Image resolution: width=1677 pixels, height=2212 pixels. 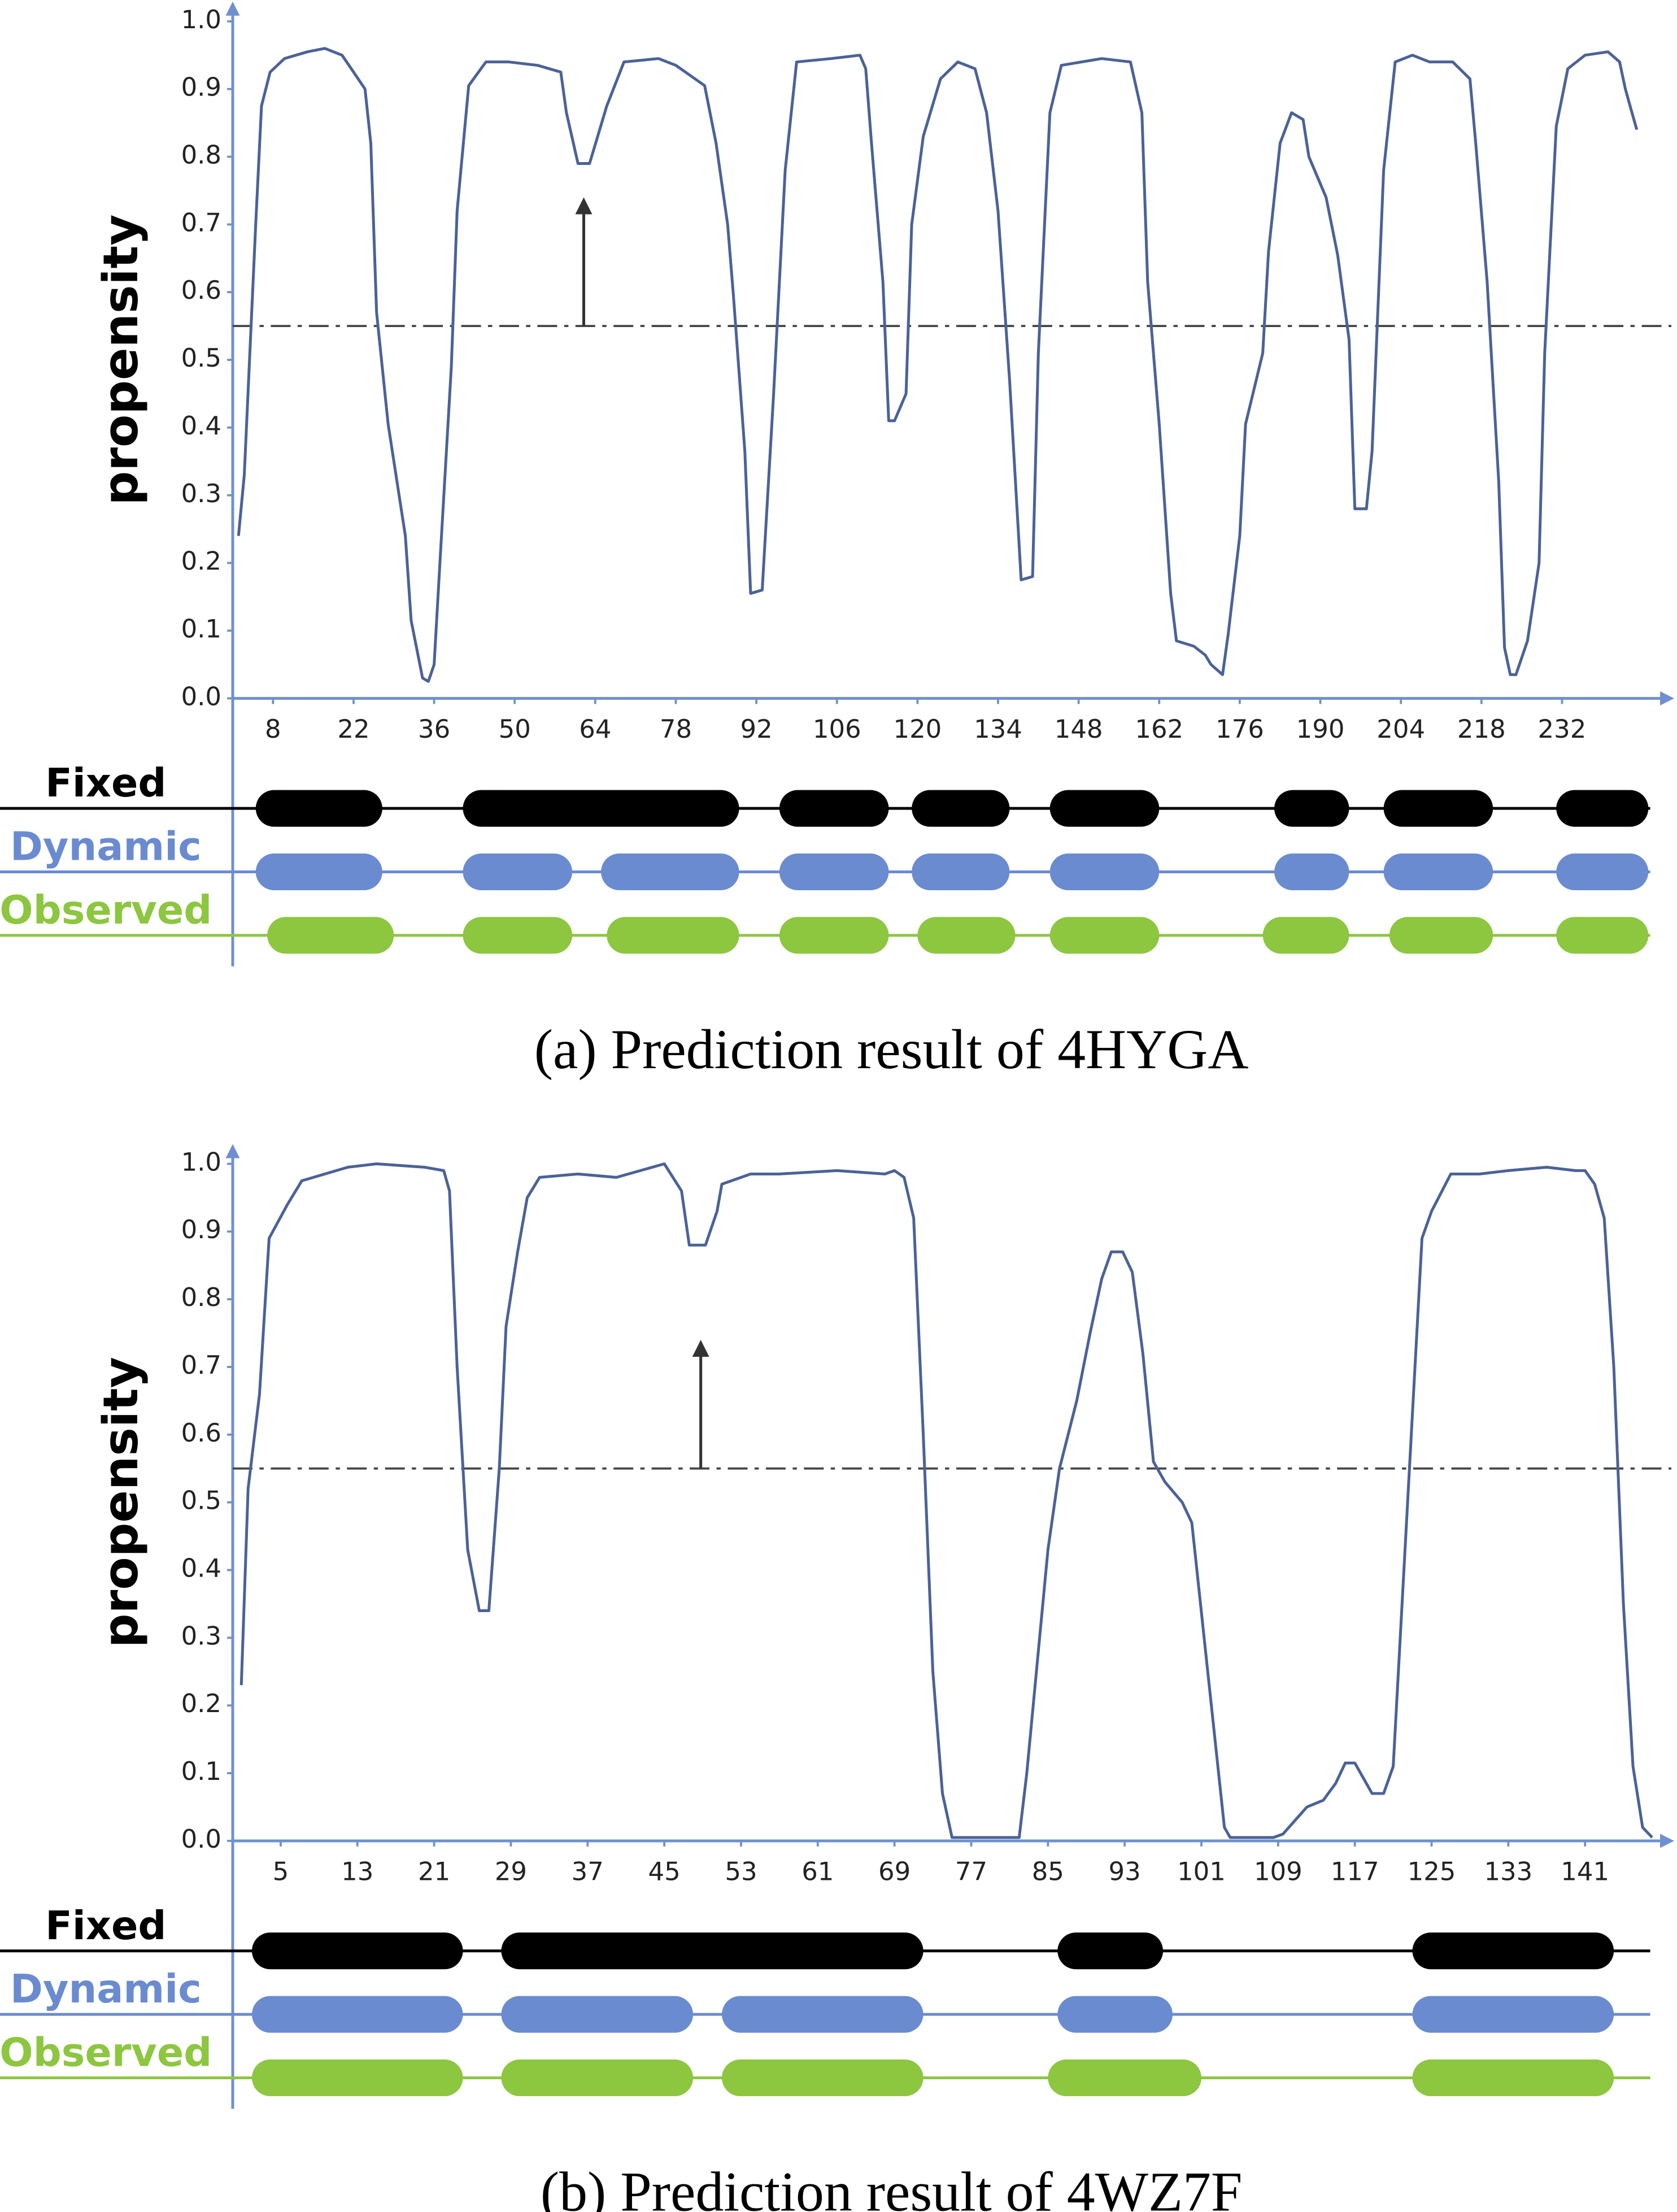 What do you see at coordinates (892, 2187) in the screenshot?
I see `caption: (b) Prediction result of 4WZ7F` at bounding box center [892, 2187].